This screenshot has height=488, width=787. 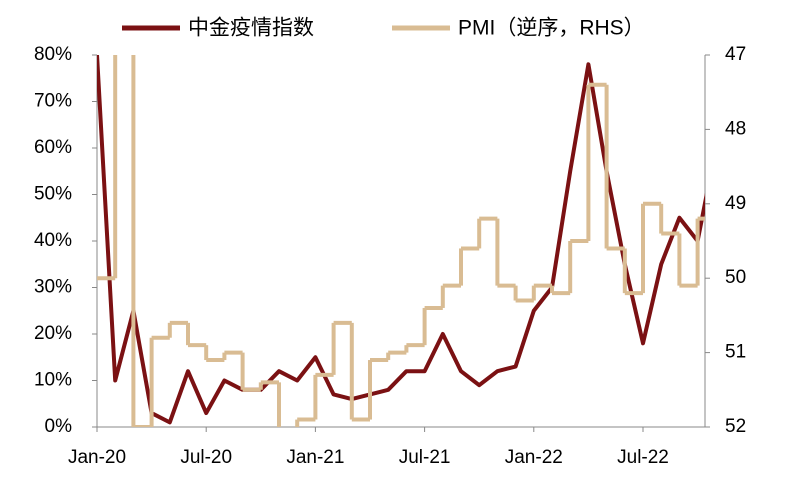 What do you see at coordinates (643, 457) in the screenshot?
I see `x-tick-label: Jul-22` at bounding box center [643, 457].